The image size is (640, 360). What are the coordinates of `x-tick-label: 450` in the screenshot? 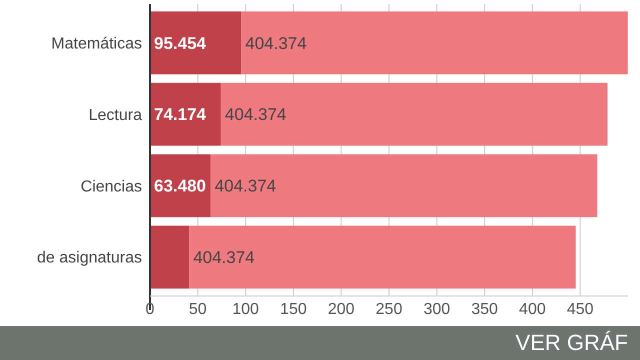 It's located at (580, 309).